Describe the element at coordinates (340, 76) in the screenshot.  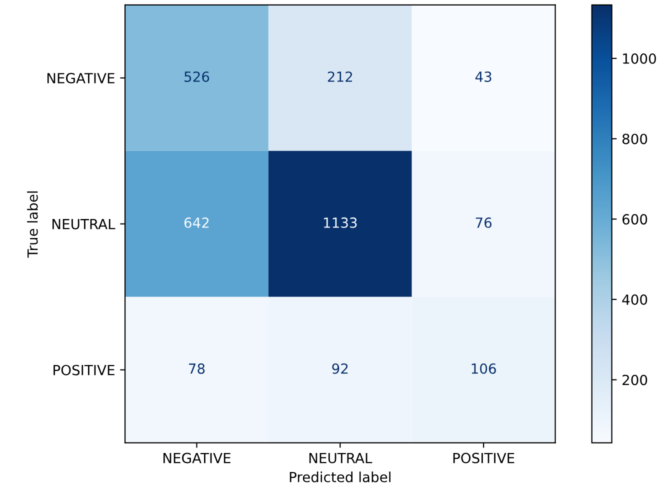
I see `data-label: 212` at that location.